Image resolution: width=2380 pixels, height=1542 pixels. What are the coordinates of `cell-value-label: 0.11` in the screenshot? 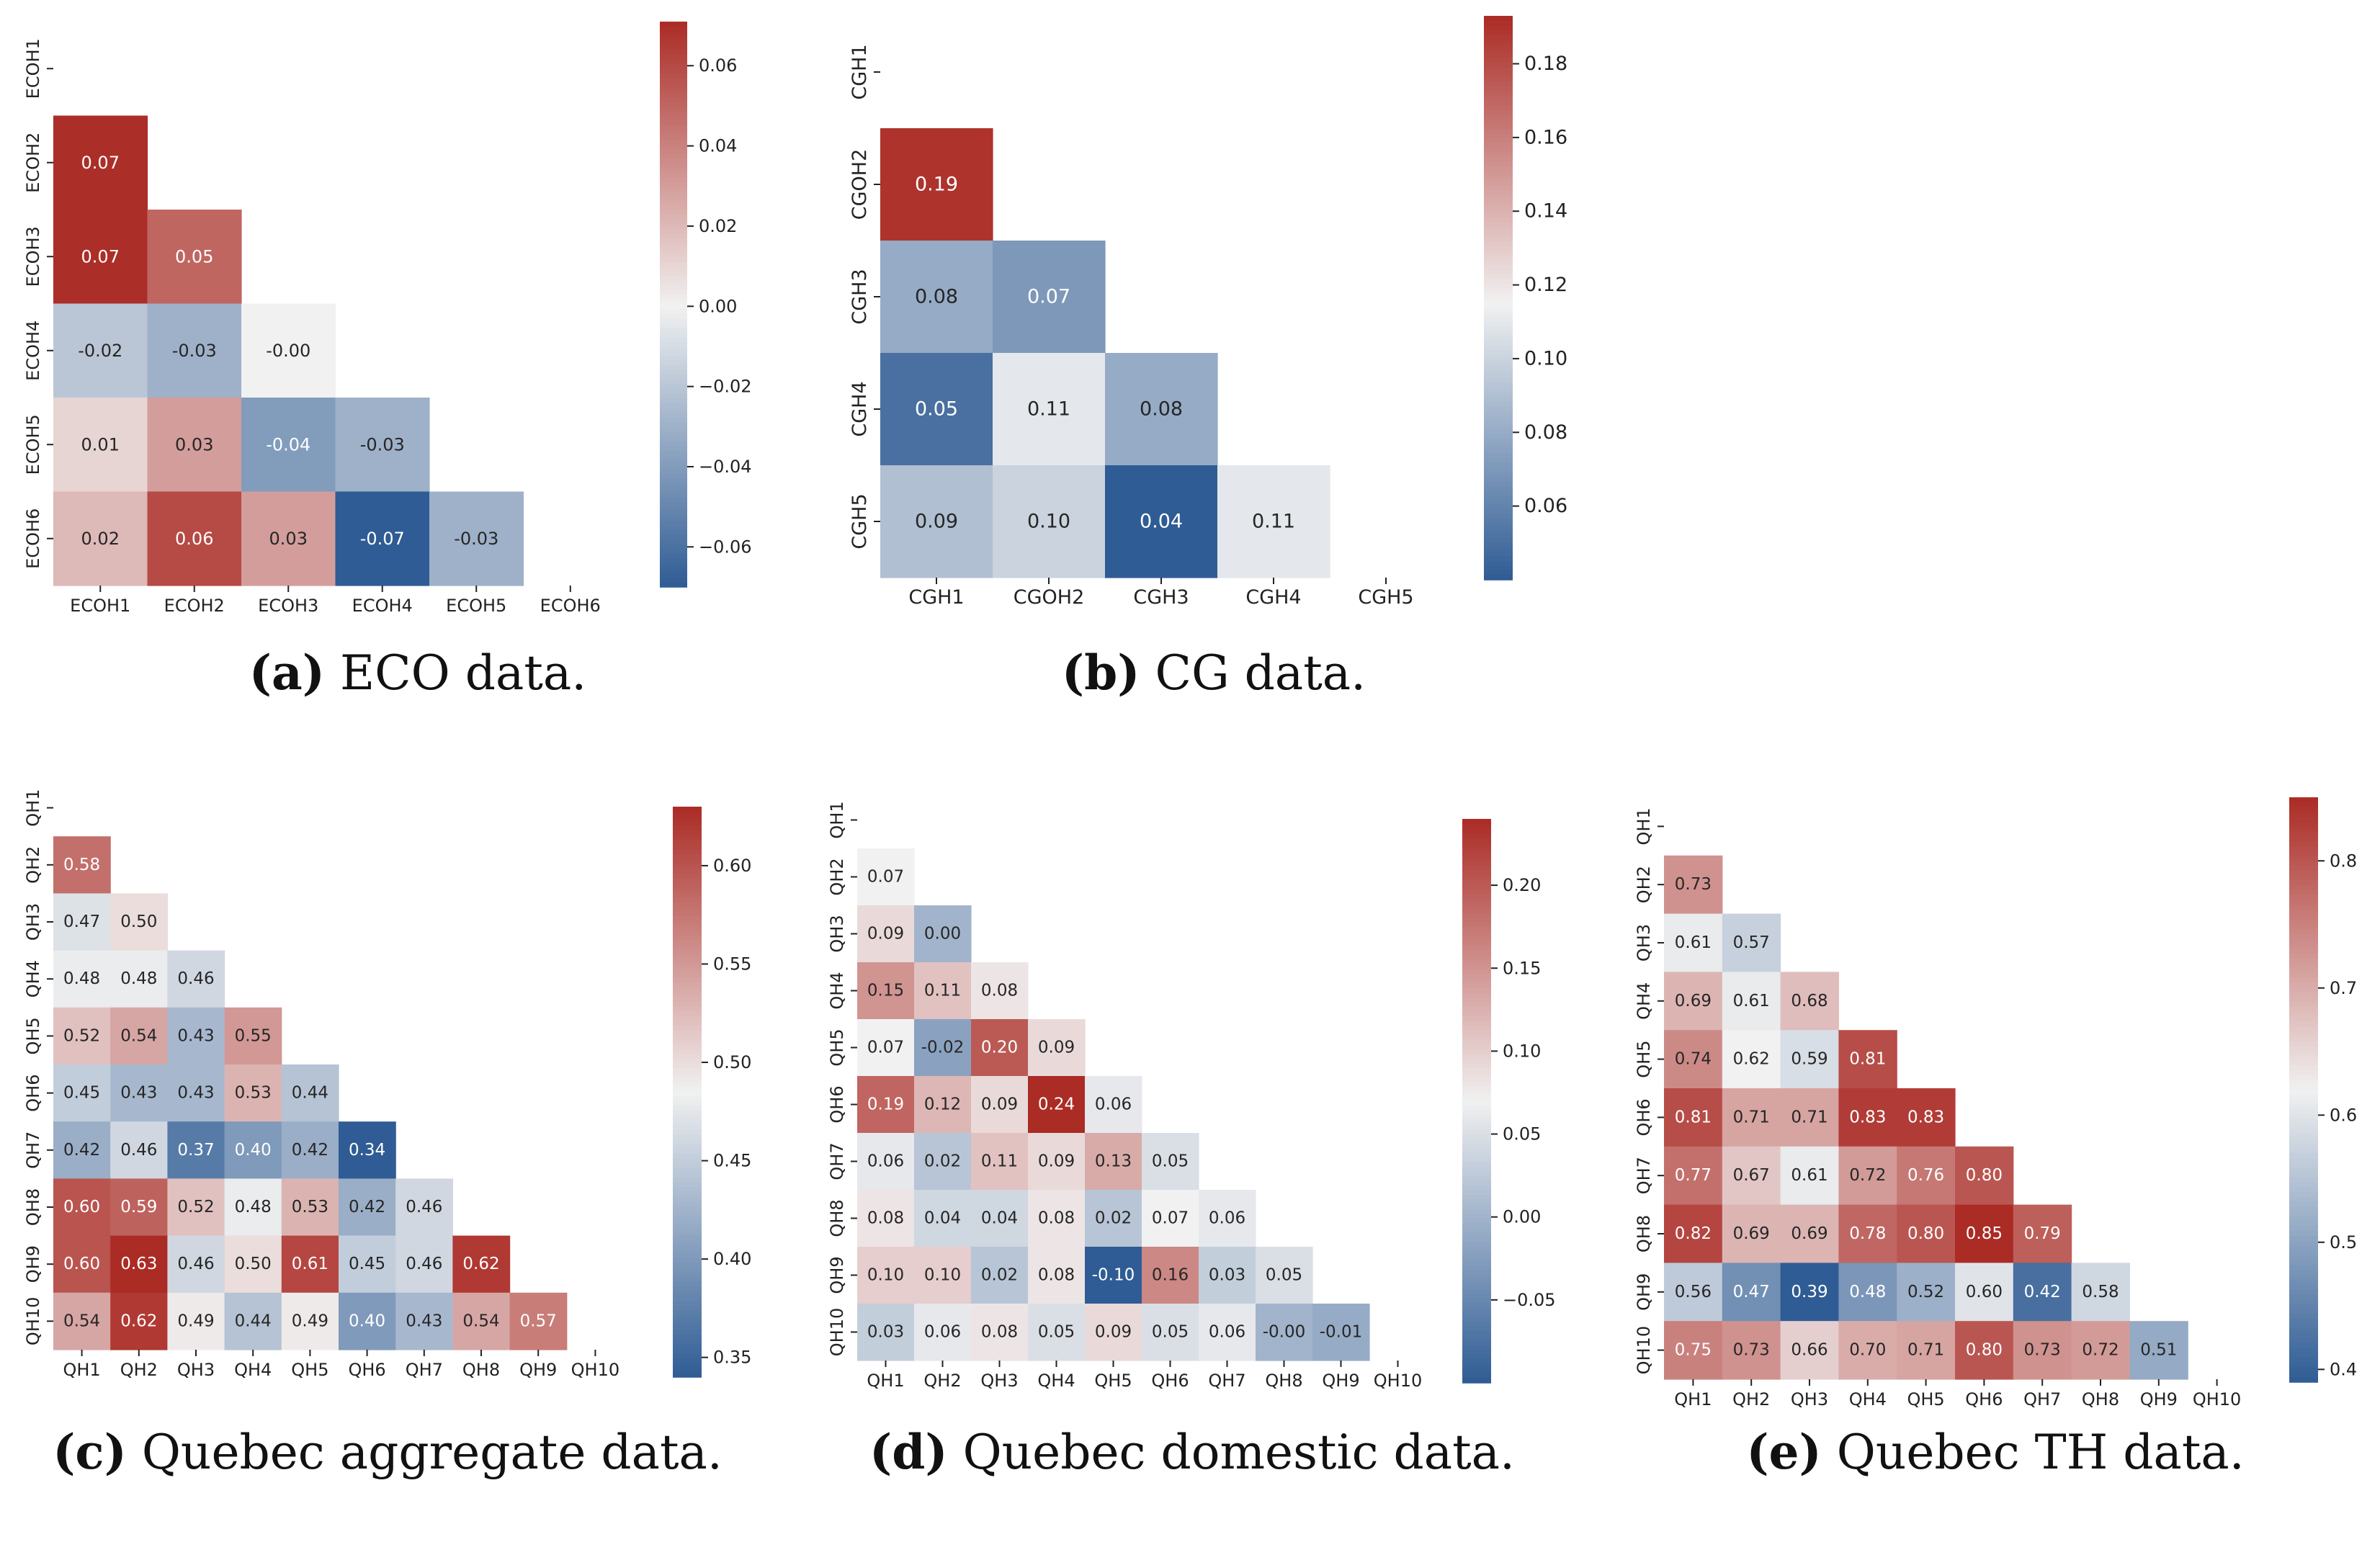 It's located at (999, 1161).